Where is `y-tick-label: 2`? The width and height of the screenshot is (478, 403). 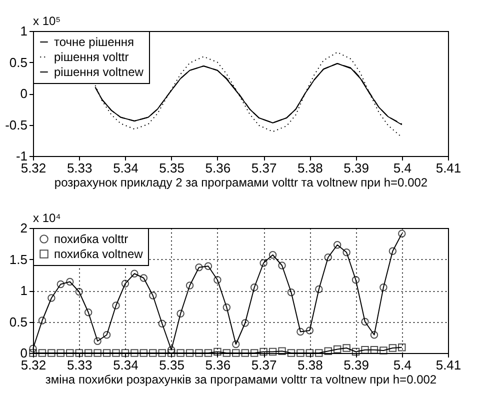 y-tick-label: 2 is located at coordinates (24, 228).